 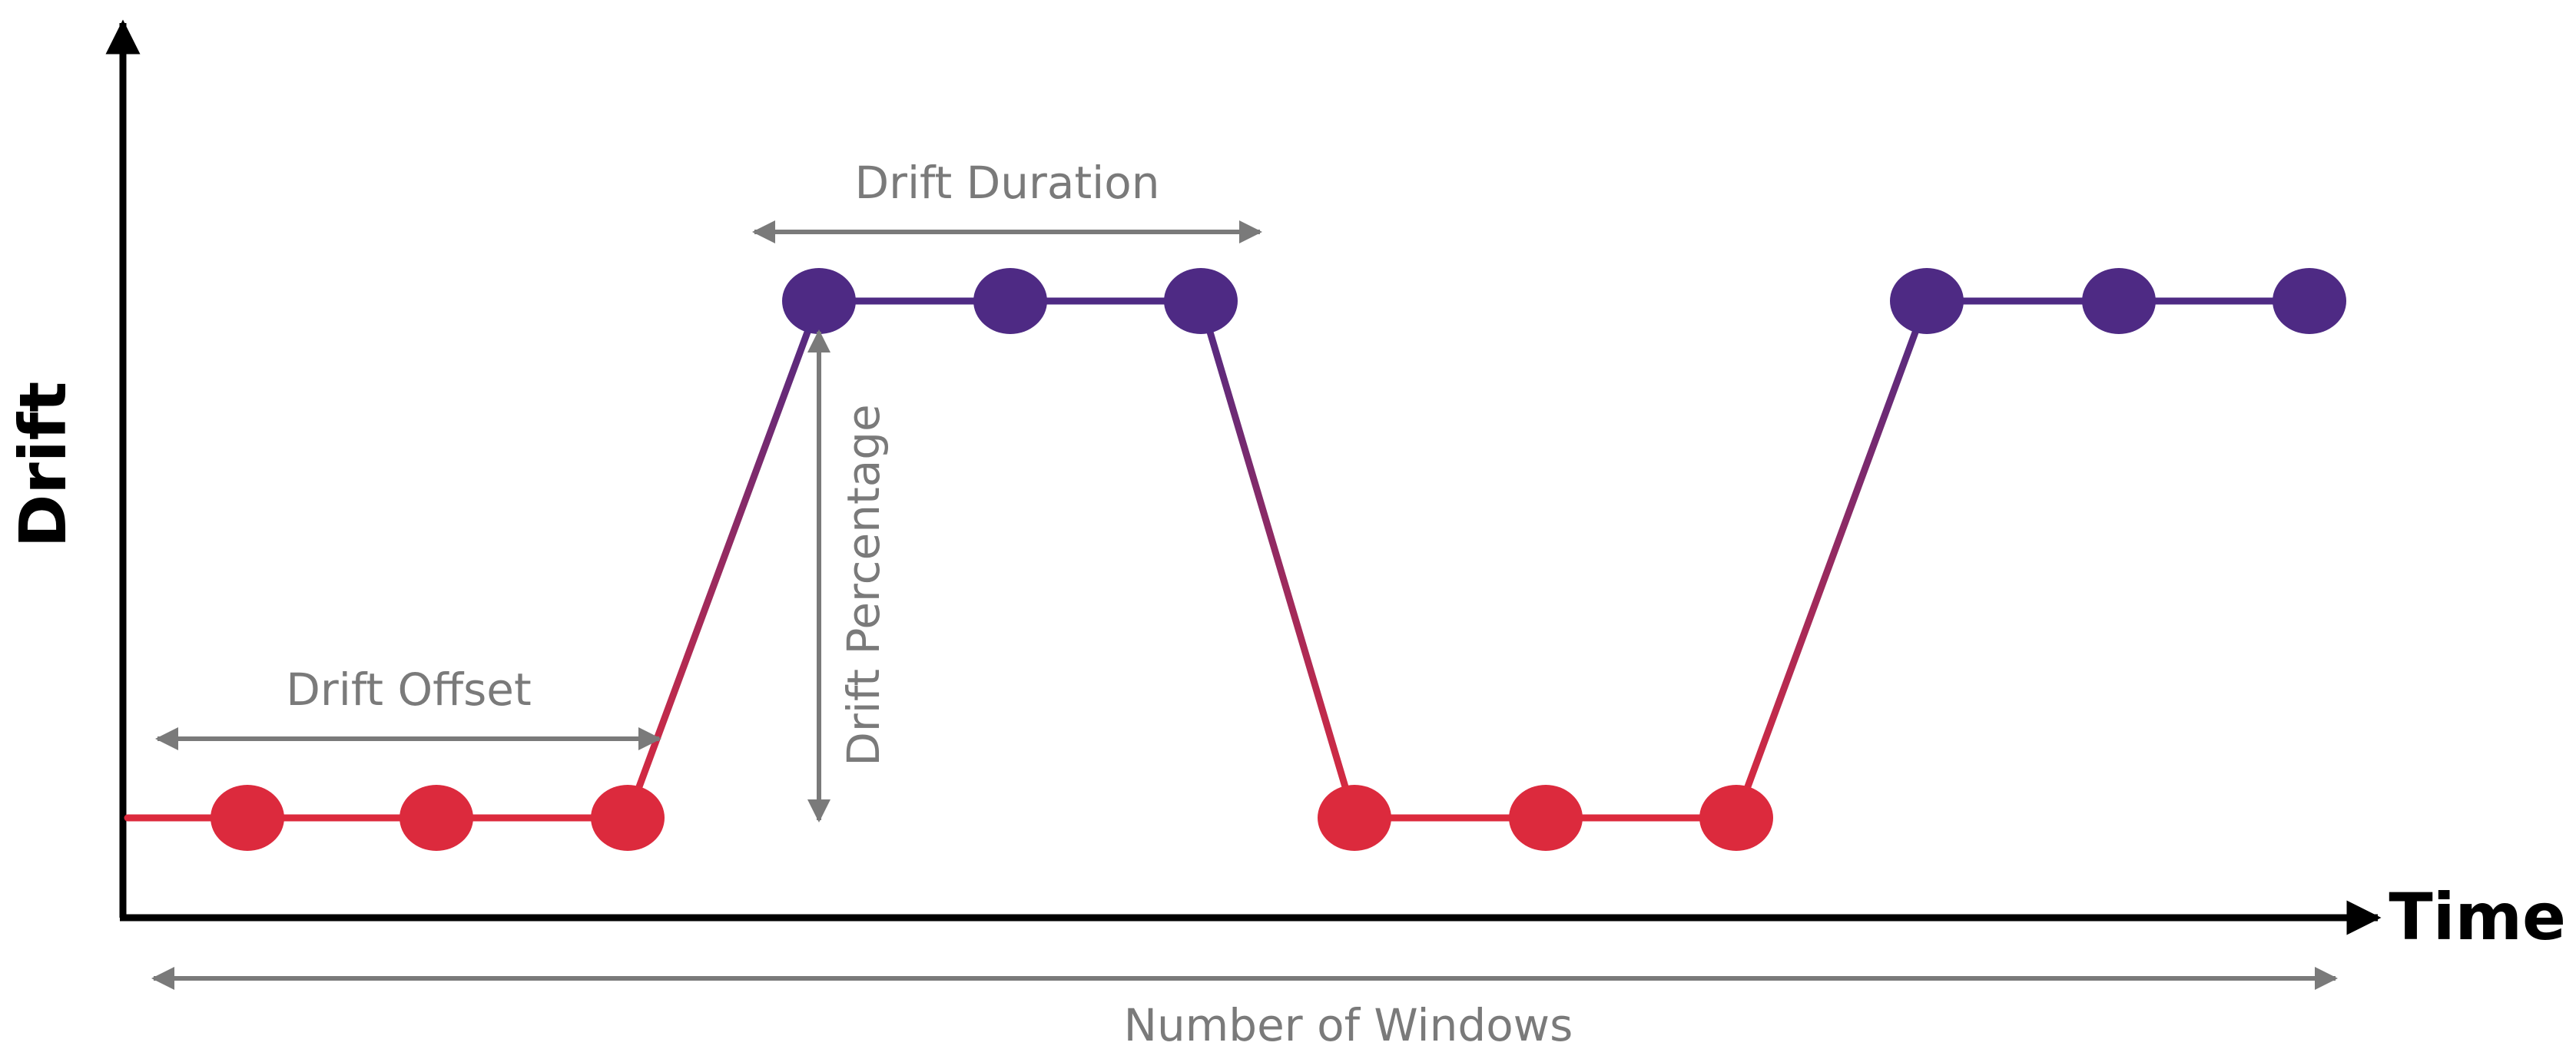 What do you see at coordinates (43, 465) in the screenshot?
I see `y-axis-title: Drift` at bounding box center [43, 465].